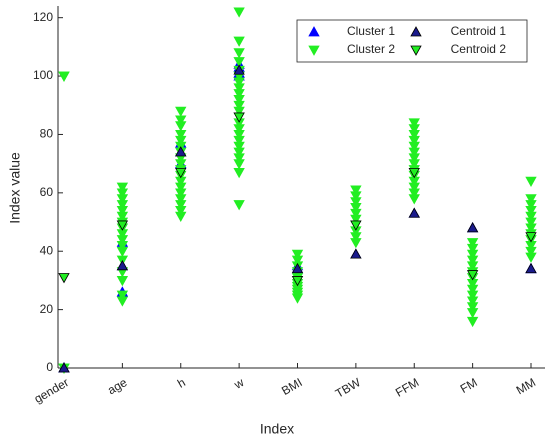 The image size is (550, 443). I want to click on y-tick-label: 80, so click(47, 134).